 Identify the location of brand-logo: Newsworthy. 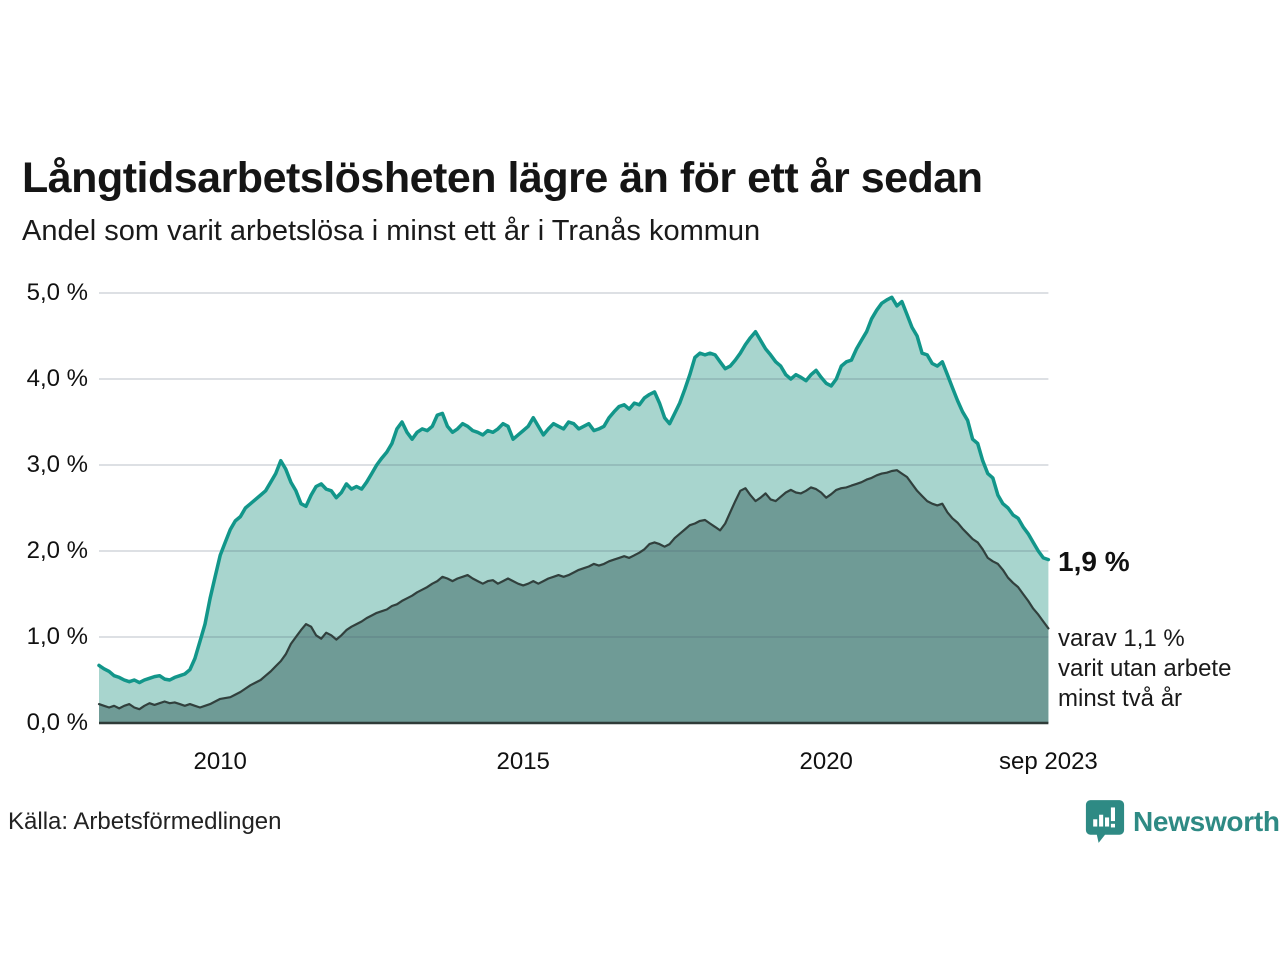
(1182, 822).